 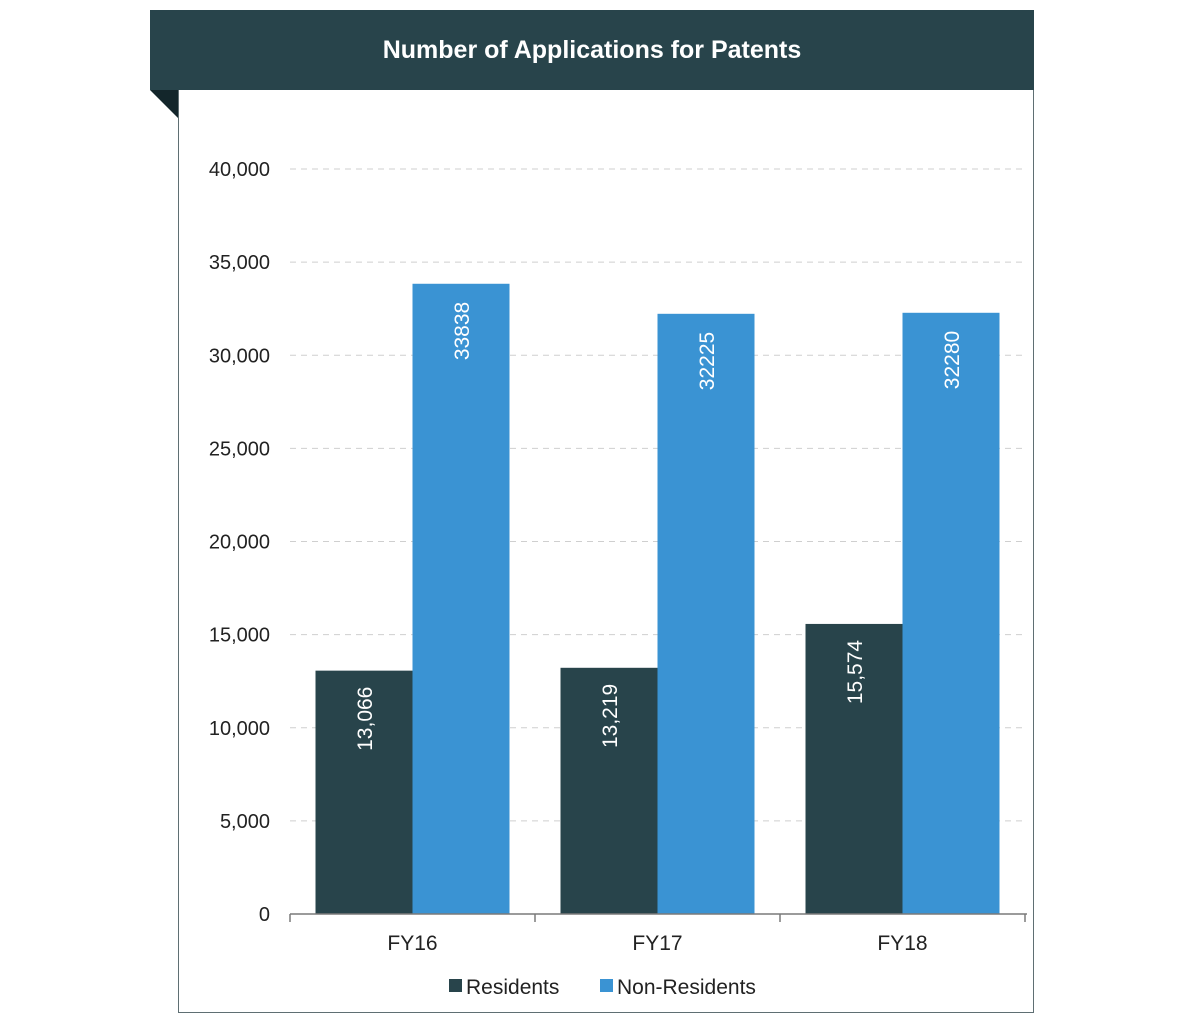 I want to click on y-tick-label: 30,000, so click(x=239, y=356).